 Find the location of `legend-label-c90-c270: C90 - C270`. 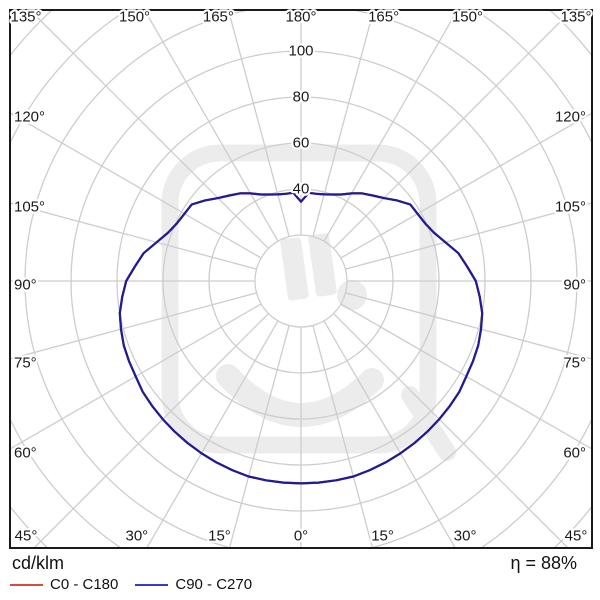

legend-label-c90-c270: C90 - C270 is located at coordinates (214, 584).